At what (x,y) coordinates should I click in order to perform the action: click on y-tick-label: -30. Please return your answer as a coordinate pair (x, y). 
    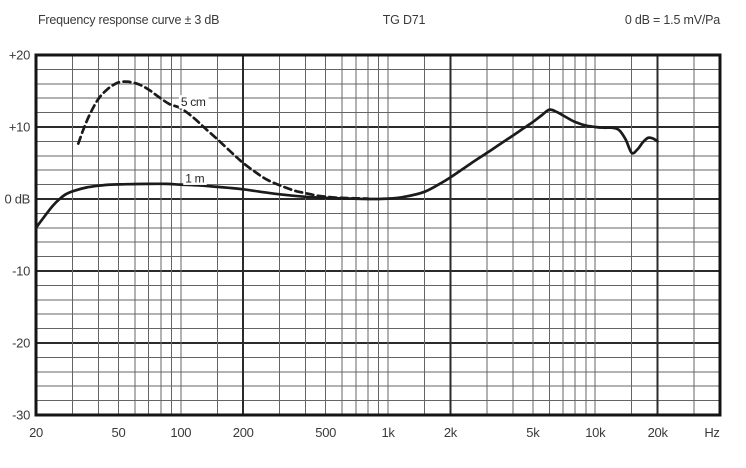
    Looking at the image, I should click on (21, 415).